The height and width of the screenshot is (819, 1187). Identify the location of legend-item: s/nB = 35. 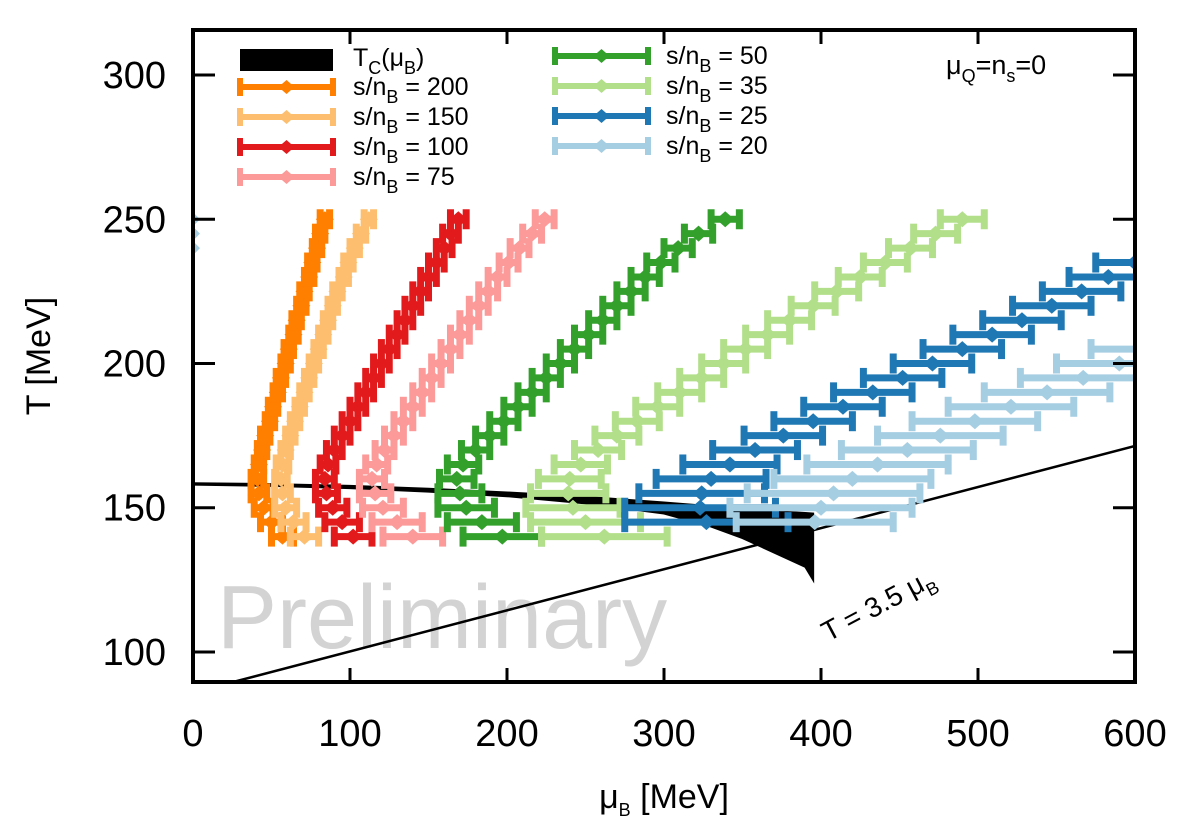
(660, 89).